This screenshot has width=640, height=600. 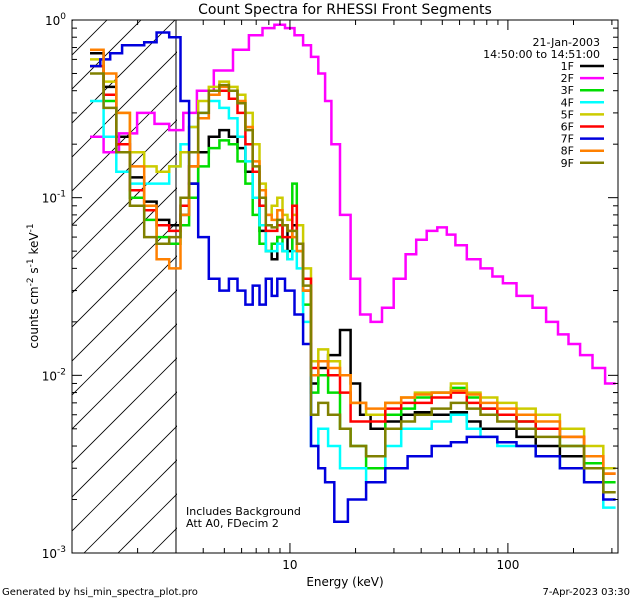 I want to click on annotation-includes-background: Includes Background, so click(x=243, y=511).